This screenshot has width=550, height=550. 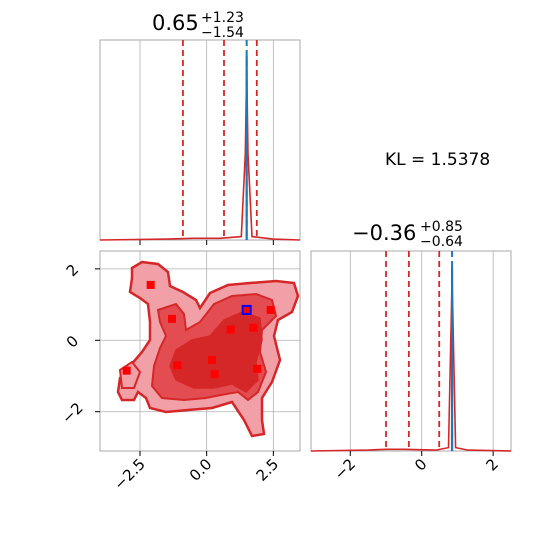 What do you see at coordinates (72, 341) in the screenshot?
I see `x2-tick-label-left-1: 0` at bounding box center [72, 341].